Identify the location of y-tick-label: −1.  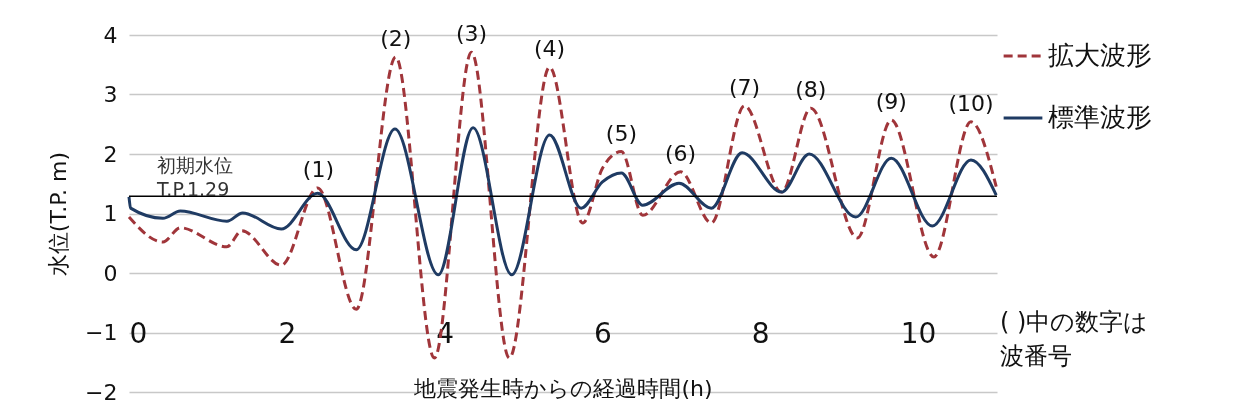
(101, 332).